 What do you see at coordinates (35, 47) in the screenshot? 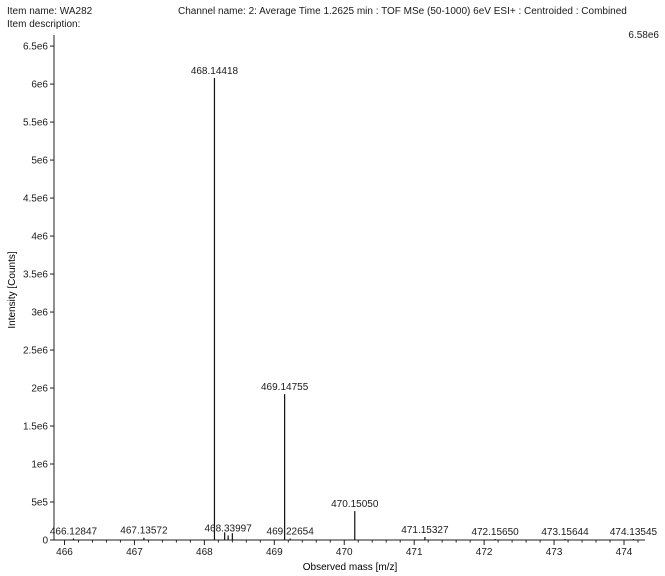
I see `y-tick-label: 6.5e6` at bounding box center [35, 47].